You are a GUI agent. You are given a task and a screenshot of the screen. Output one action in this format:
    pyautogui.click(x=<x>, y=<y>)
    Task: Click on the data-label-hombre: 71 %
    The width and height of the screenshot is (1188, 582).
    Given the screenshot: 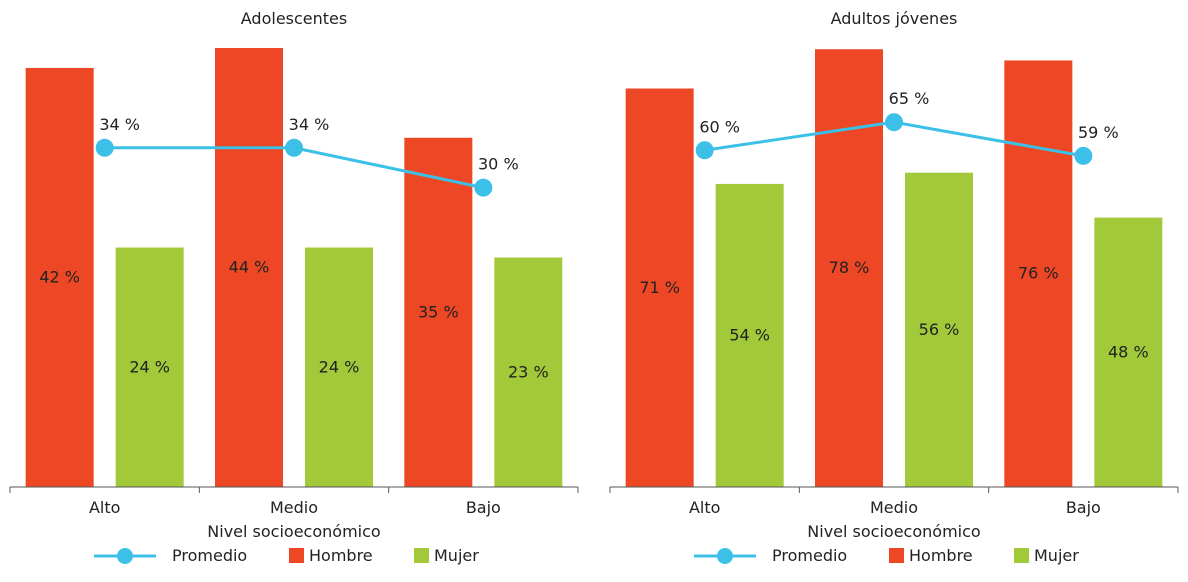 What is the action you would take?
    pyautogui.click(x=659, y=287)
    